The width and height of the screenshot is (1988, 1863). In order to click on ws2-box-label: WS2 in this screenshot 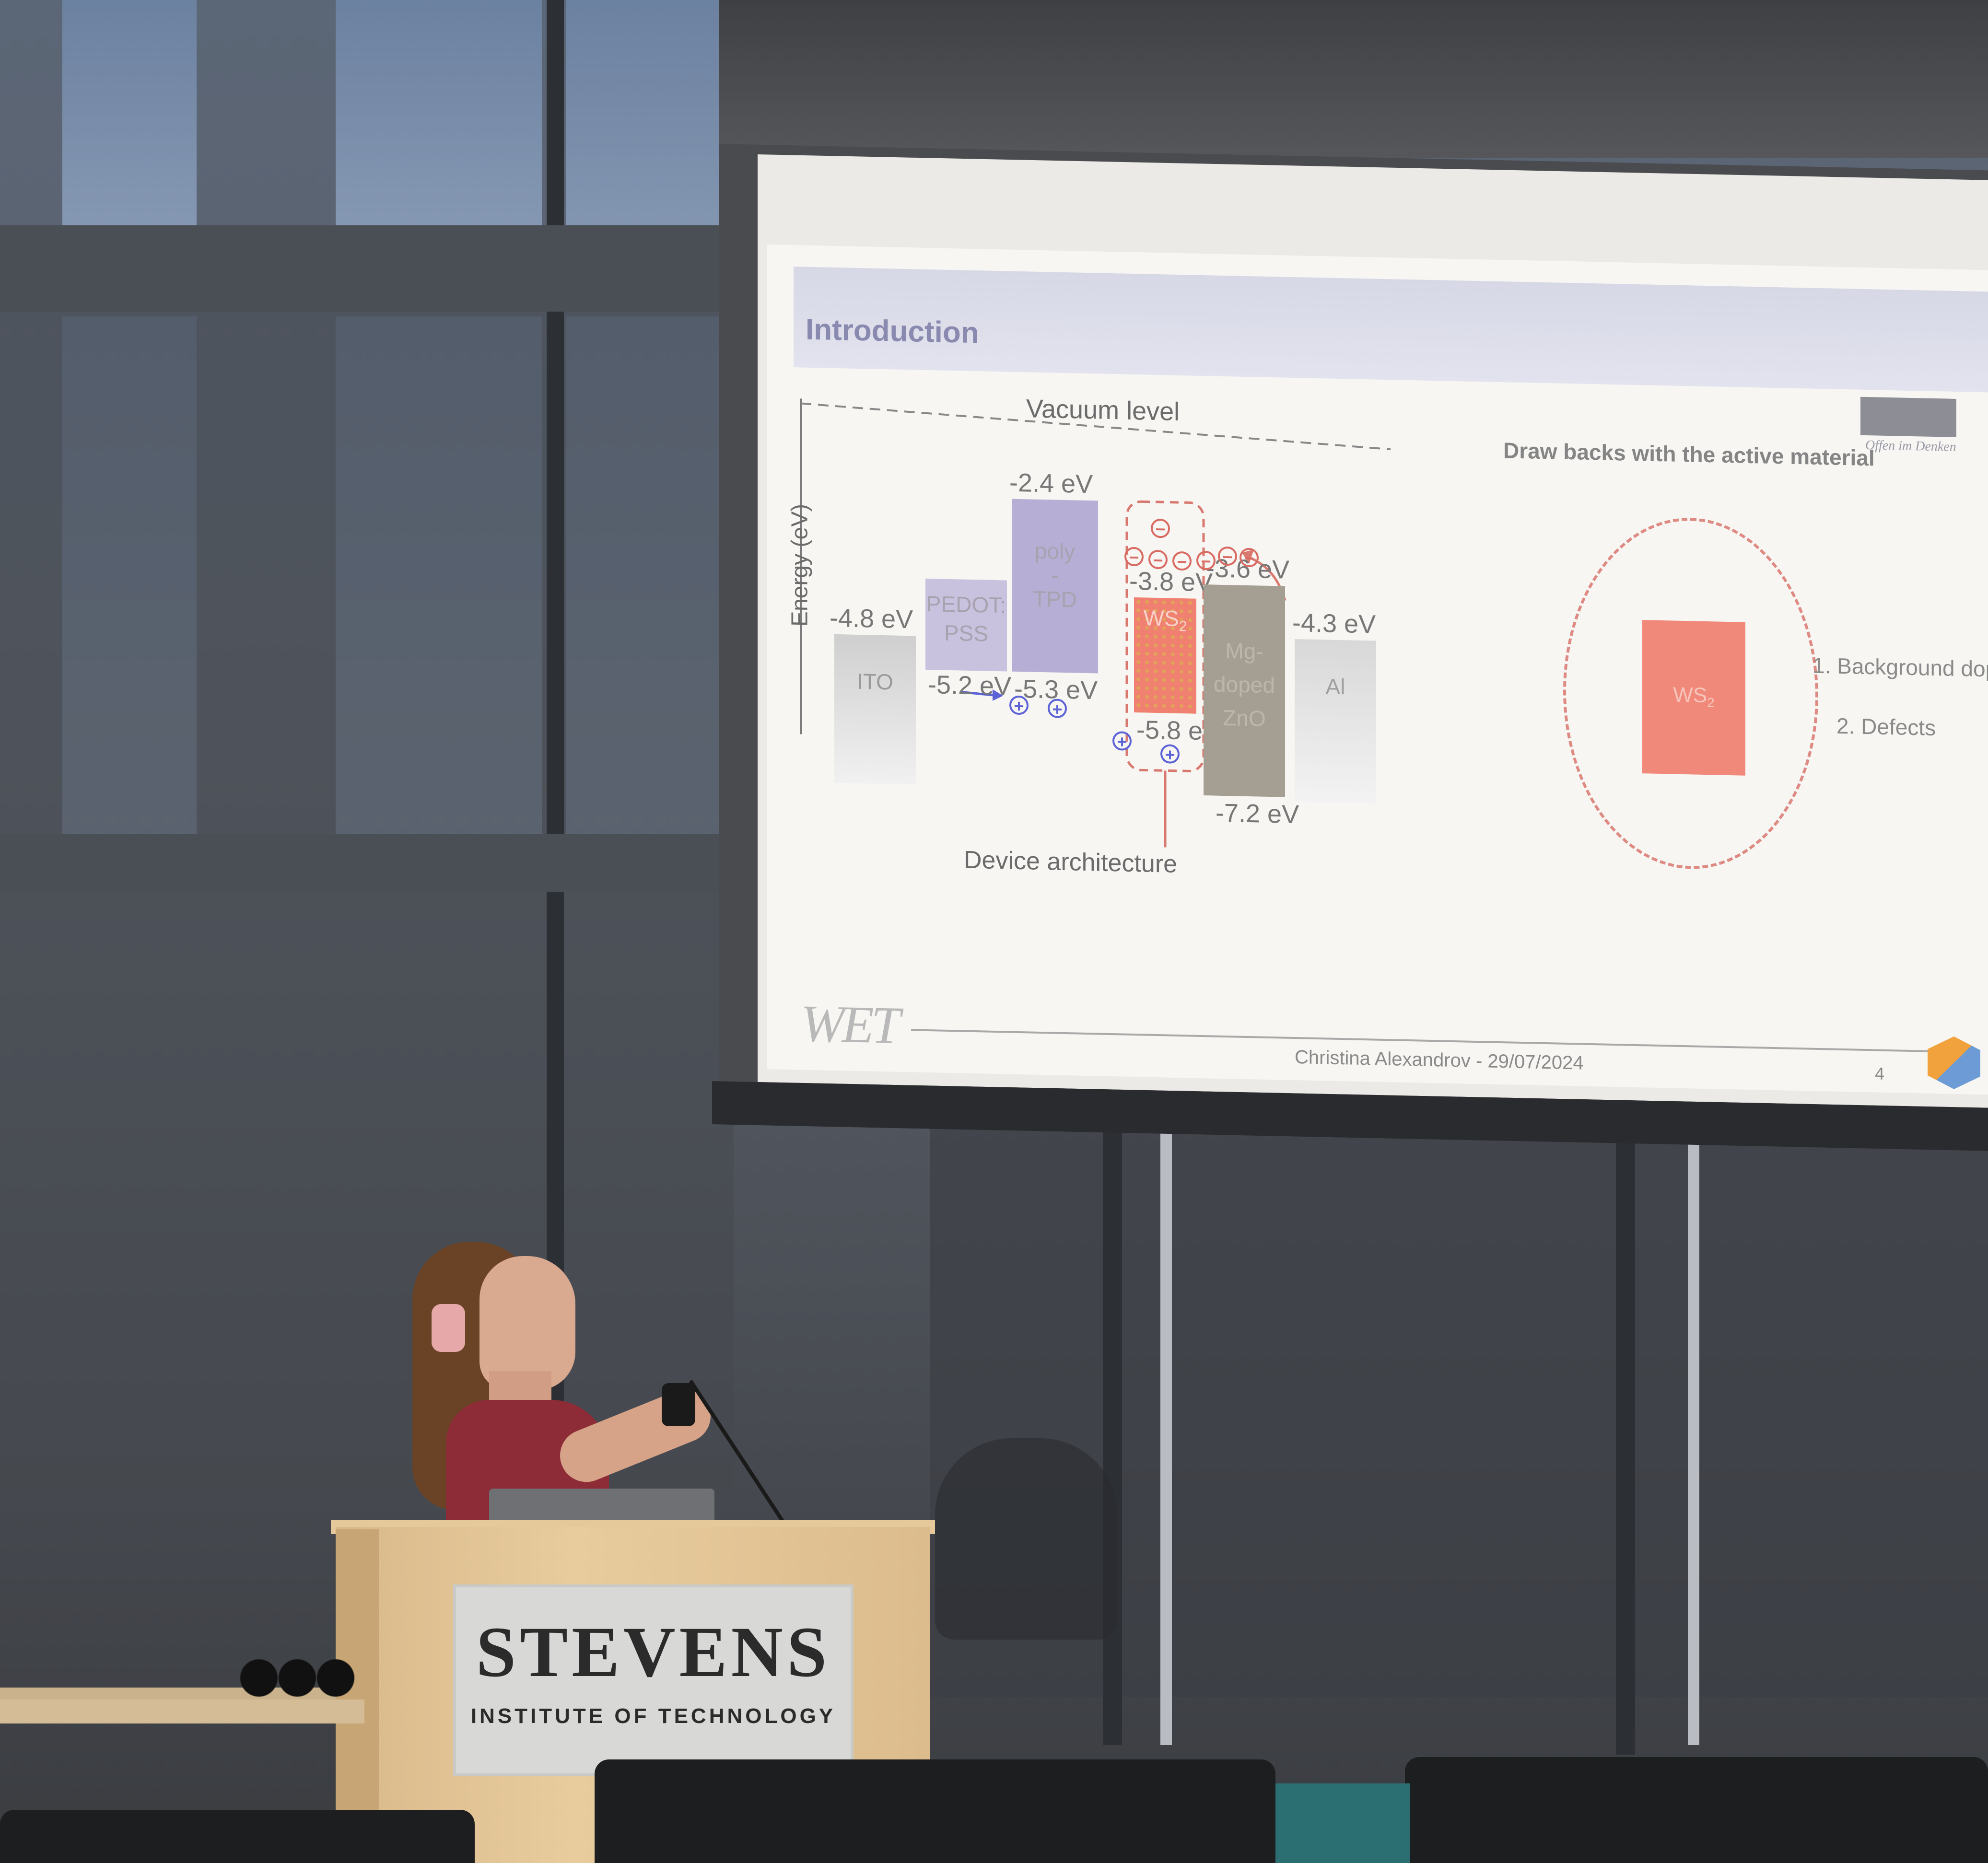, I will do `click(1694, 696)`.